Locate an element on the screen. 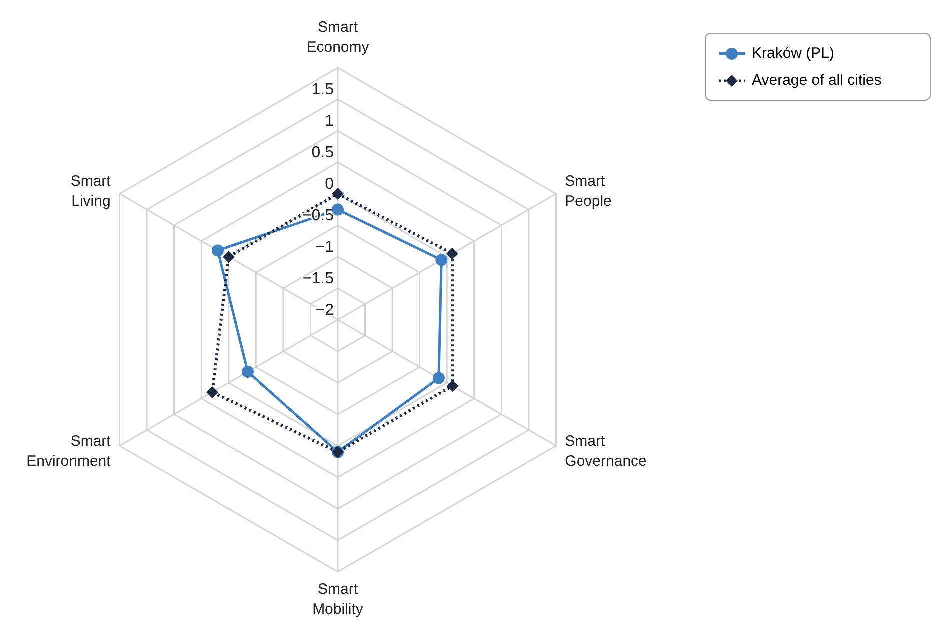 This screenshot has width=939, height=638. spoke-label: Smart Economy is located at coordinates (338, 37).